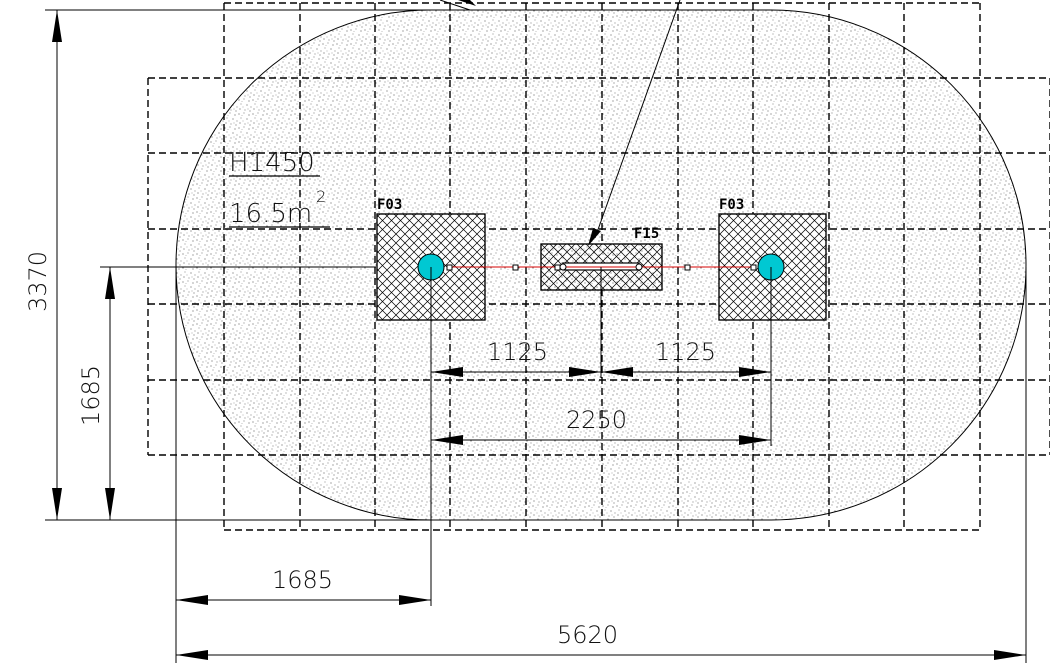 This screenshot has height=663, width=1050. What do you see at coordinates (594, 237) in the screenshot?
I see `leader-arrowhead` at bounding box center [594, 237].